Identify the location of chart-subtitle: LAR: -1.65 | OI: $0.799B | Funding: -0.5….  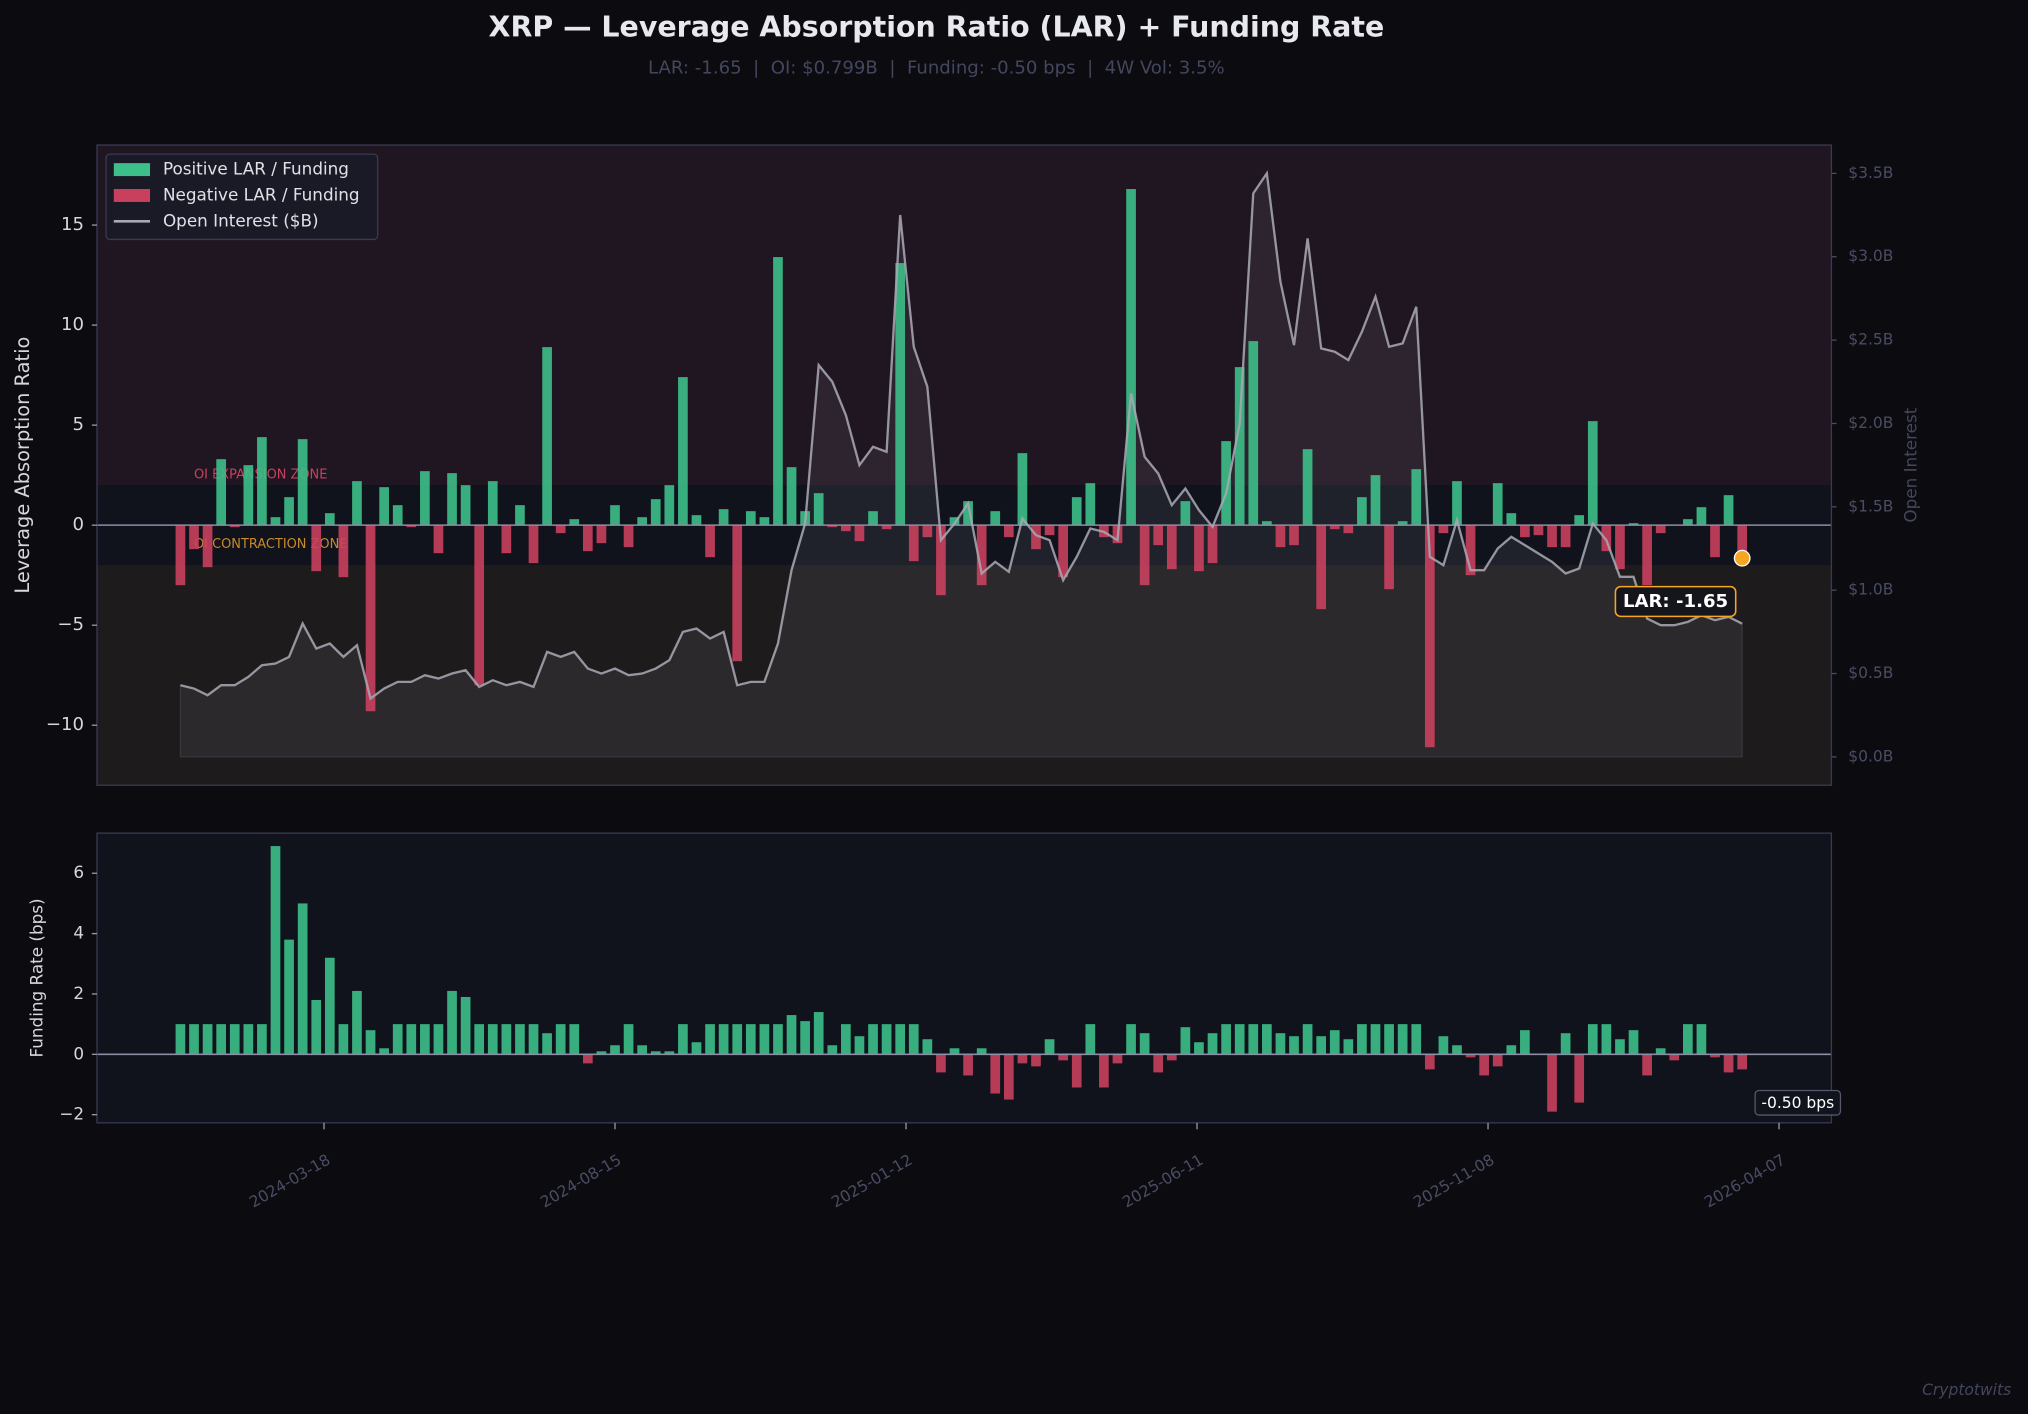
(936, 68).